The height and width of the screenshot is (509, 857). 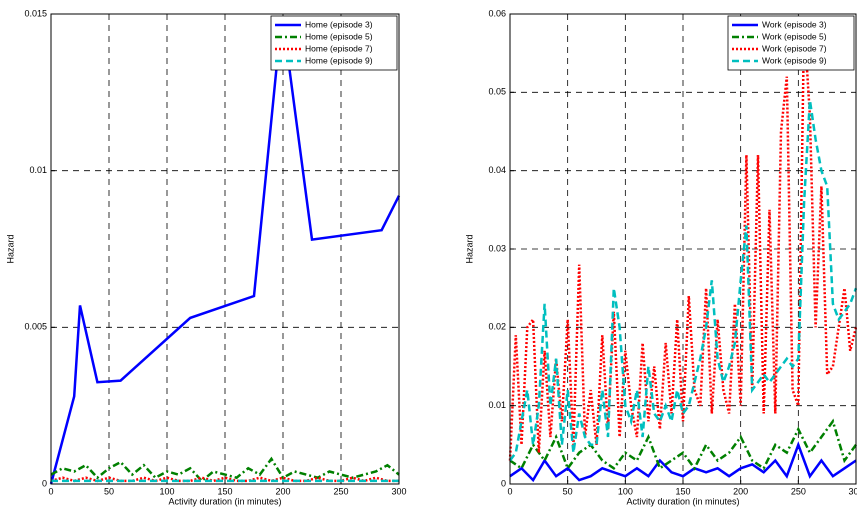 I want to click on legend-label: Home (episode 3), so click(x=339, y=24).